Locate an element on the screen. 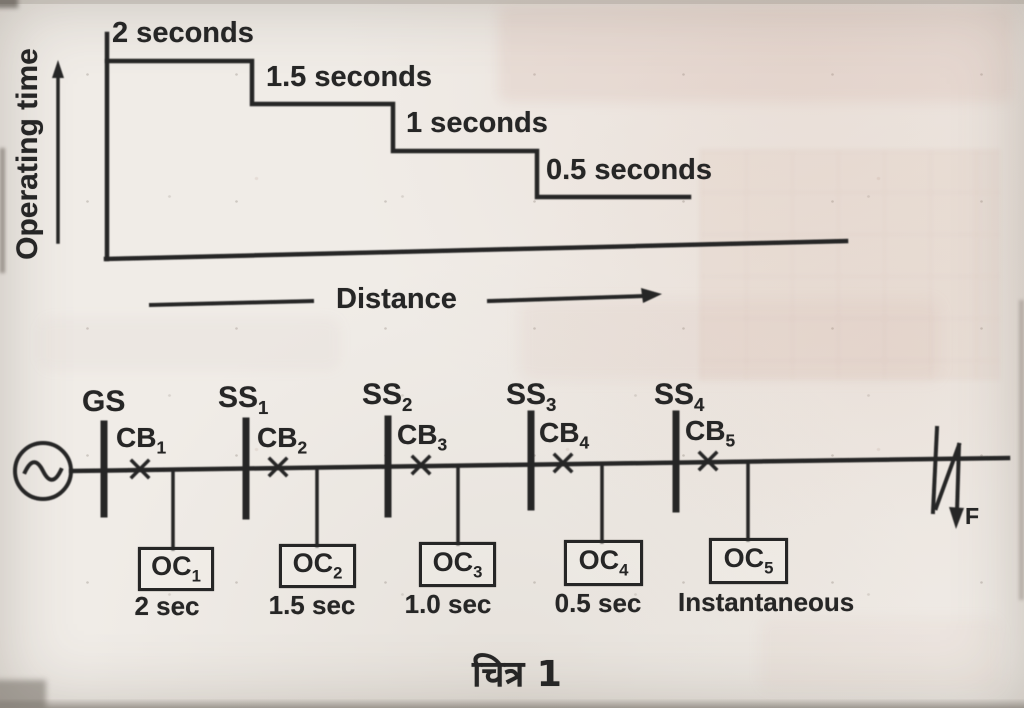 The image size is (1024, 708). relay-box-oc5: OC5 is located at coordinates (748, 561).